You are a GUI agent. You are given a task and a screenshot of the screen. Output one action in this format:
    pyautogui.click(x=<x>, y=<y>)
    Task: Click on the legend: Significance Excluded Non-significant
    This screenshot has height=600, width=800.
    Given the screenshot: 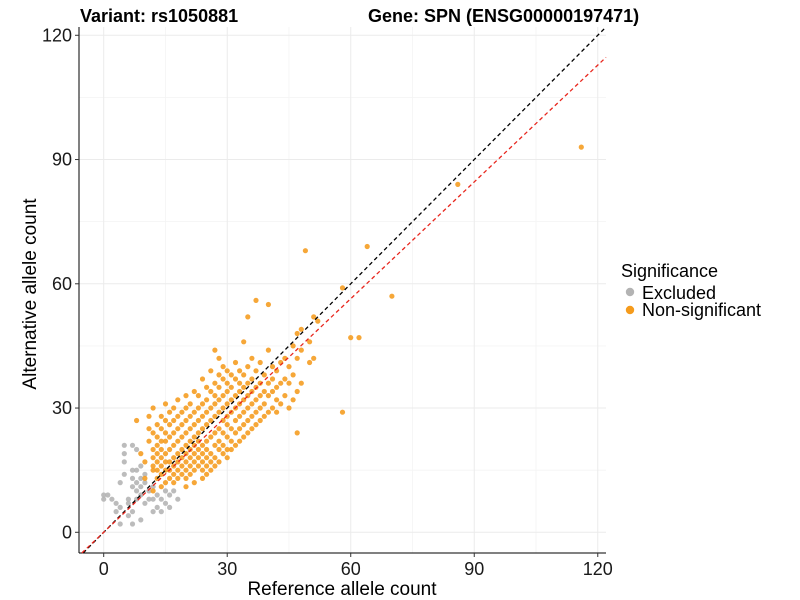 What is the action you would take?
    pyautogui.click(x=691, y=290)
    